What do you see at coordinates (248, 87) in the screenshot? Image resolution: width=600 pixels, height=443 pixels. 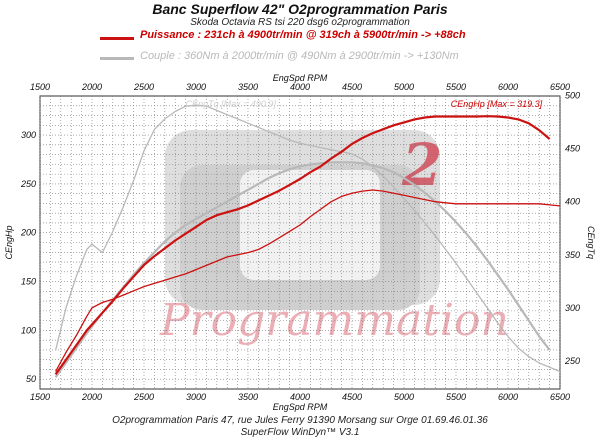 I see `x-tick-label-top: 3500` at bounding box center [248, 87].